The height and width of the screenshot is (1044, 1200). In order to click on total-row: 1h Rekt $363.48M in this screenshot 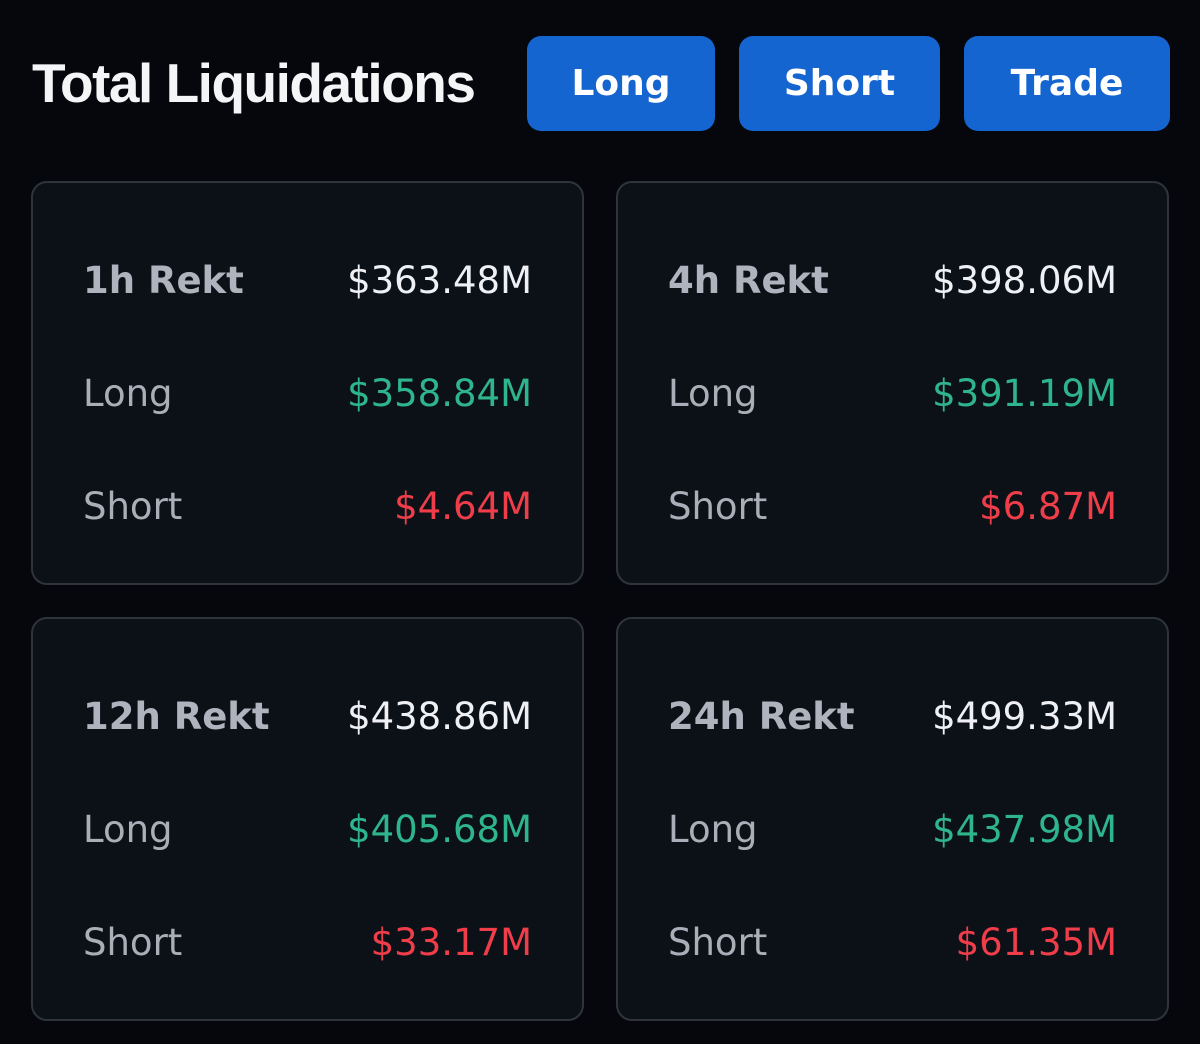, I will do `click(307, 280)`.